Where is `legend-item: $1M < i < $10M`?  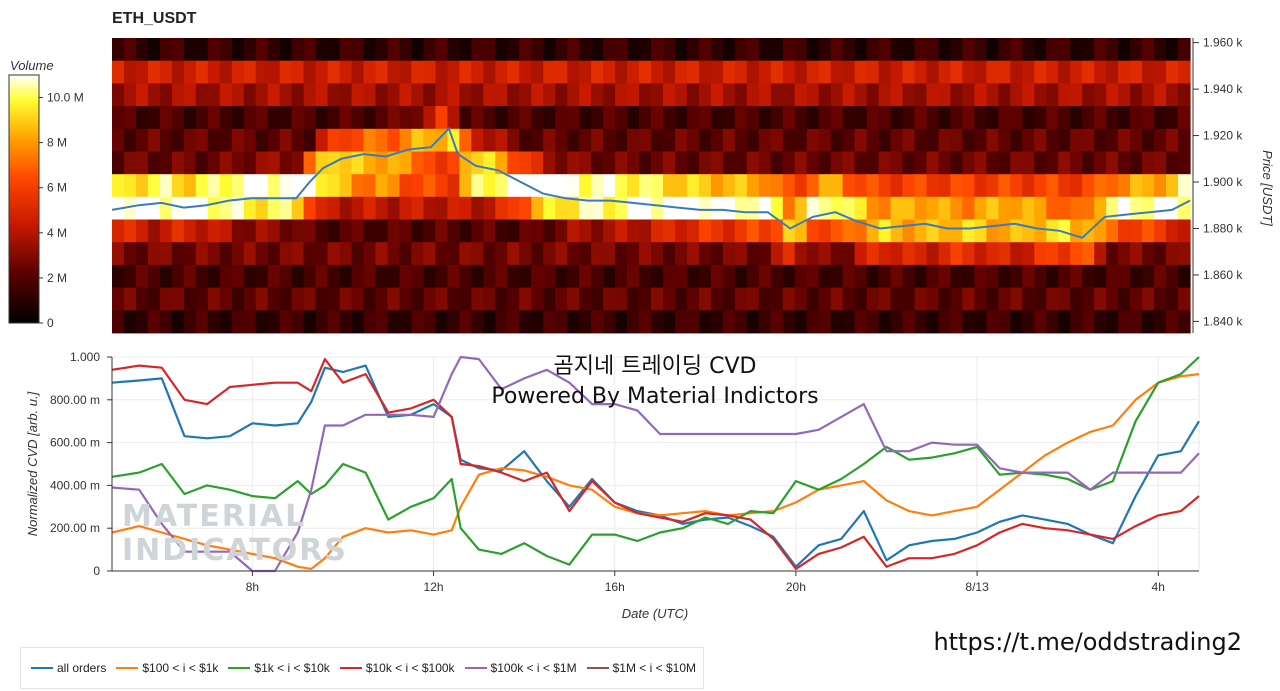 legend-item: $1M < i < $10M is located at coordinates (641, 668).